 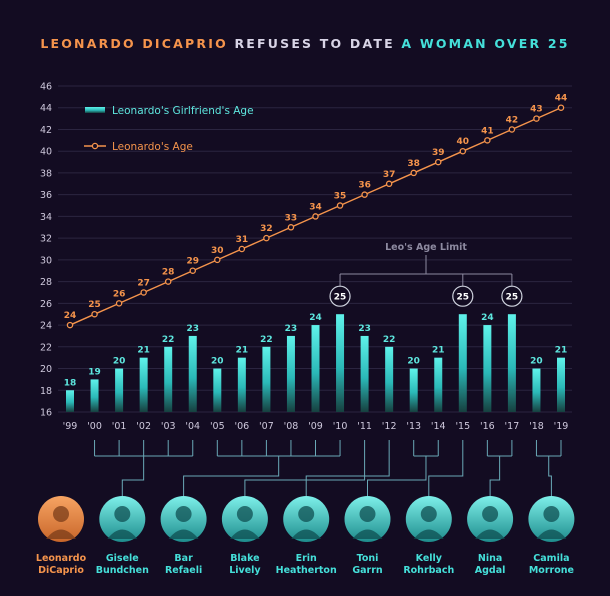 I want to click on x-tick-label: '15, so click(x=462, y=426).